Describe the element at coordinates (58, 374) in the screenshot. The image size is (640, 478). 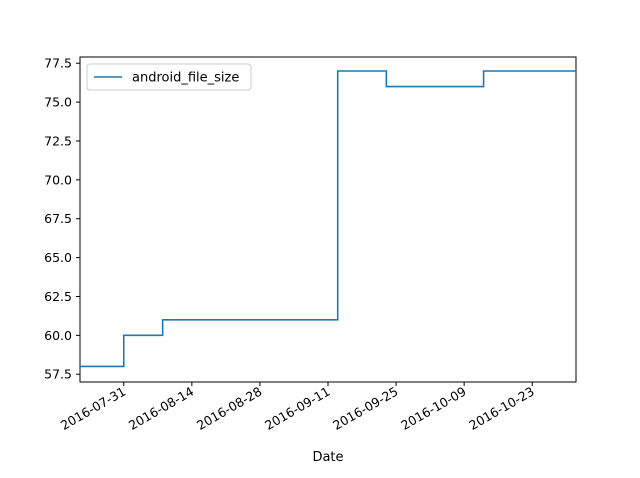
I see `y-tick-label: 57.5` at that location.